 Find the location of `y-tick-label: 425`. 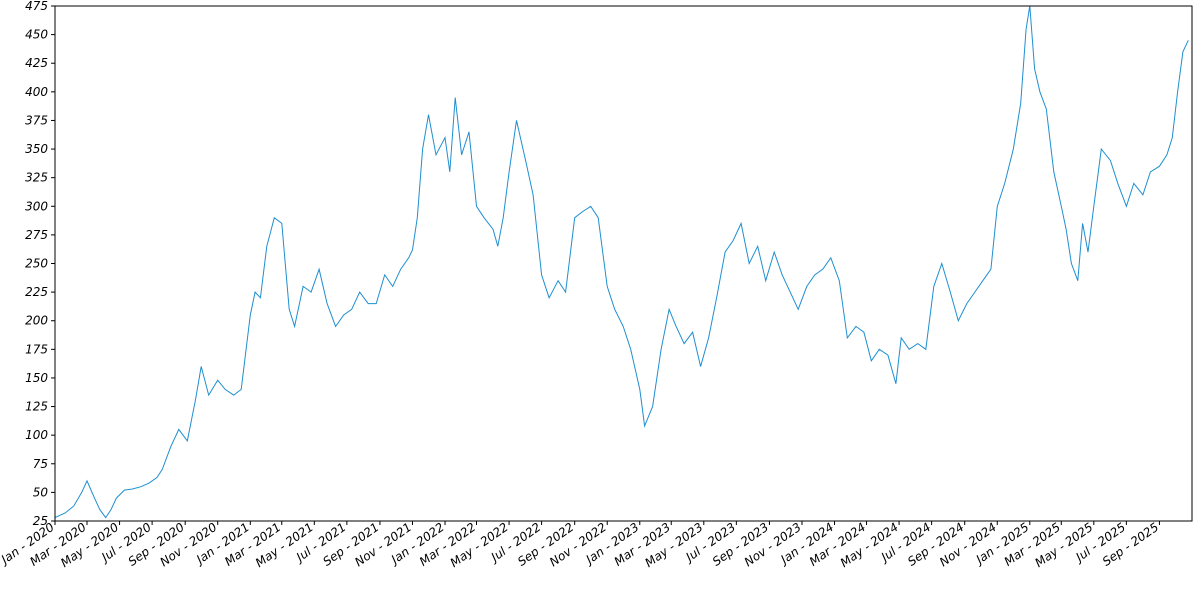

y-tick-label: 425 is located at coordinates (36, 63).